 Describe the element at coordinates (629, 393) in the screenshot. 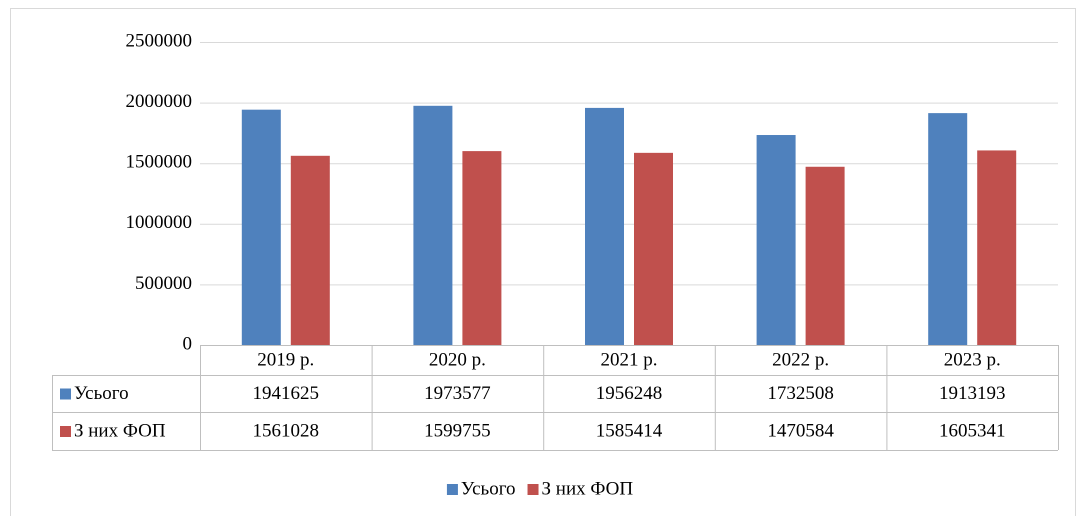

I see `table-cell: 1956248` at that location.